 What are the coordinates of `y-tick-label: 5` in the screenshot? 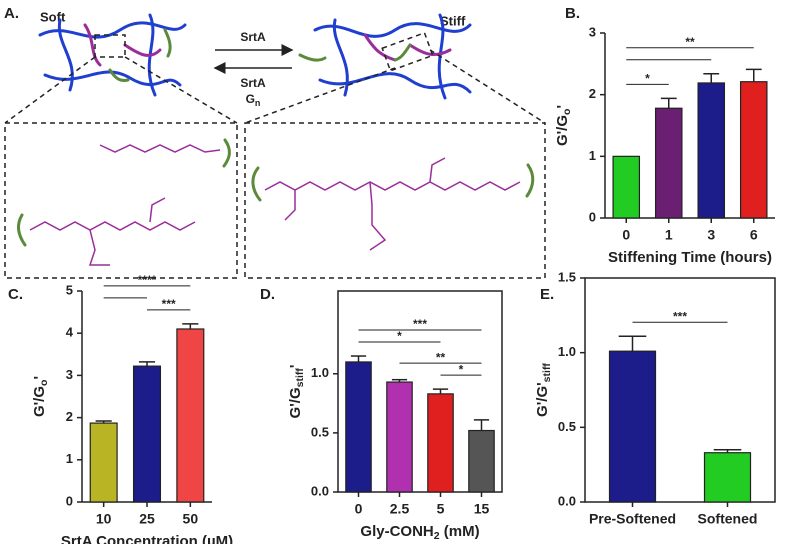 It's located at (69, 289).